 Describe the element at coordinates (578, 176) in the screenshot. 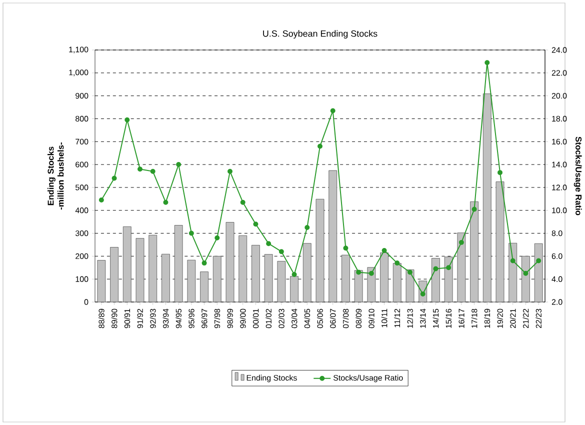

I see `y2-axis-title: Stocks/Usage Ratio` at that location.